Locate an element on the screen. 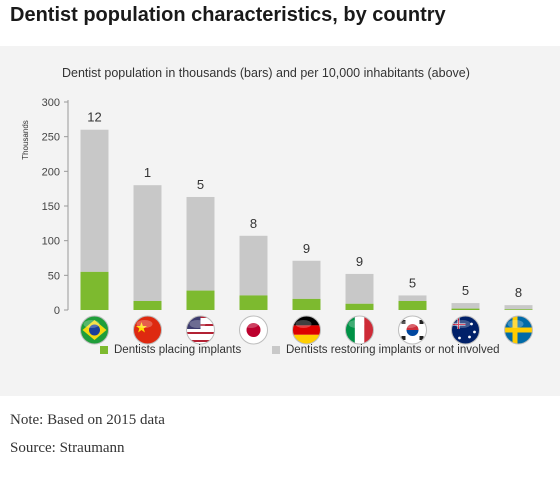  y-axis-title: Thousands is located at coordinates (25, 140).